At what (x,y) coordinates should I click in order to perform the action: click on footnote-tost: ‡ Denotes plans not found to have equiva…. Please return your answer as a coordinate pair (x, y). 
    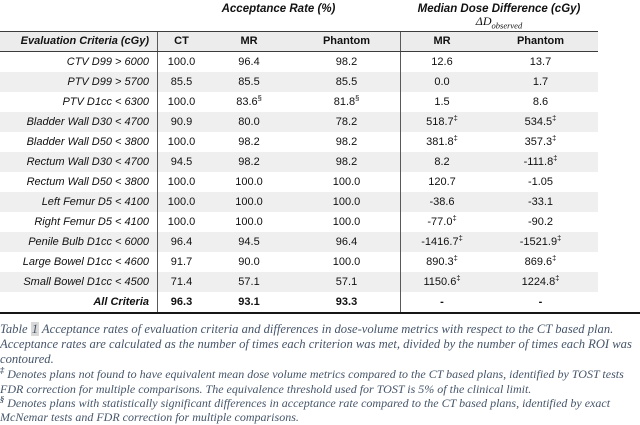
    Looking at the image, I should click on (312, 380).